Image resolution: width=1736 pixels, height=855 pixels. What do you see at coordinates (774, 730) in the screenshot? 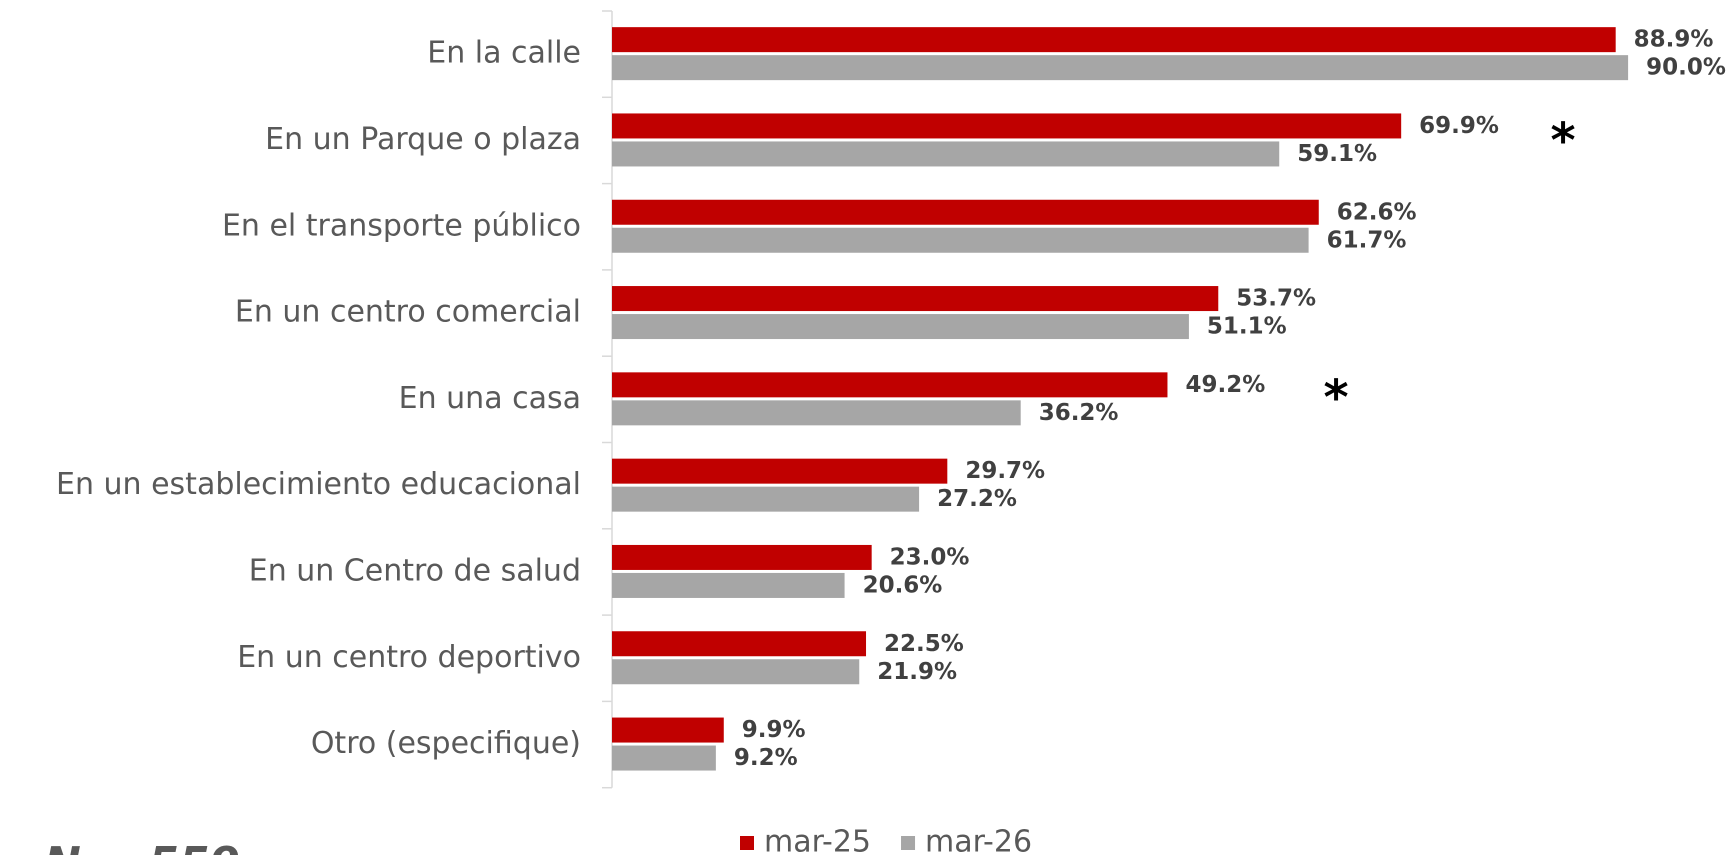
I see `value-label: 9.9%` at bounding box center [774, 730].